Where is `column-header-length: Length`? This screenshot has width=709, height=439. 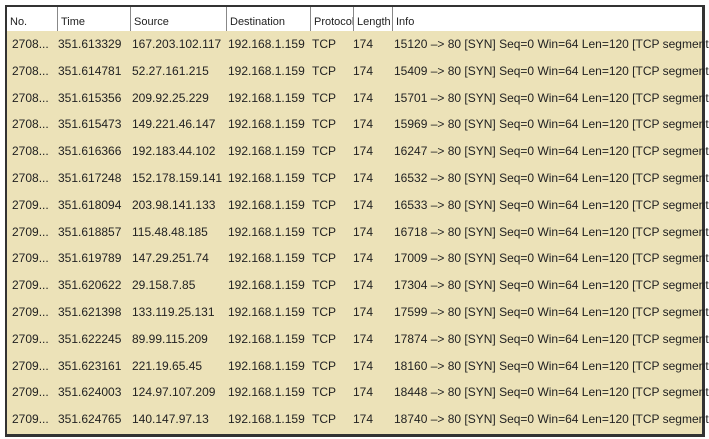 column-header-length: Length is located at coordinates (372, 19).